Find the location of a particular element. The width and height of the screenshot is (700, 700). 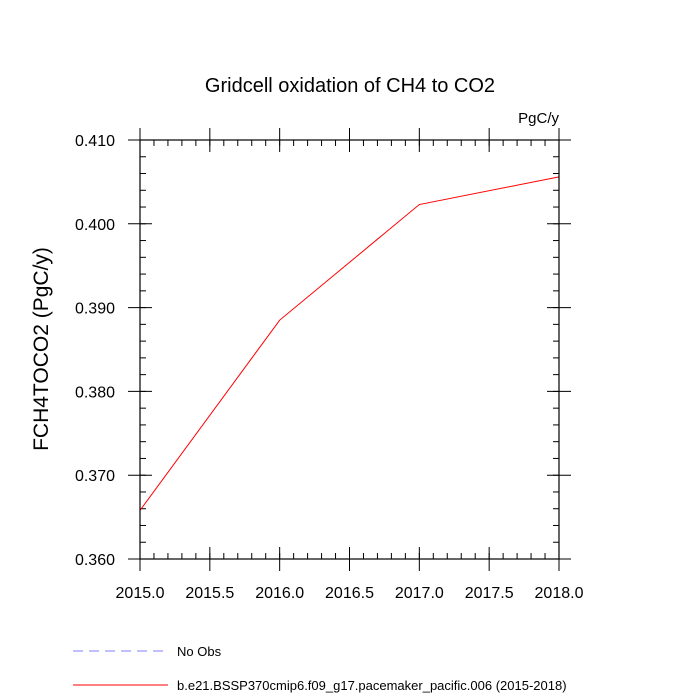

x-tick-label: 2016.0 is located at coordinates (279, 593).